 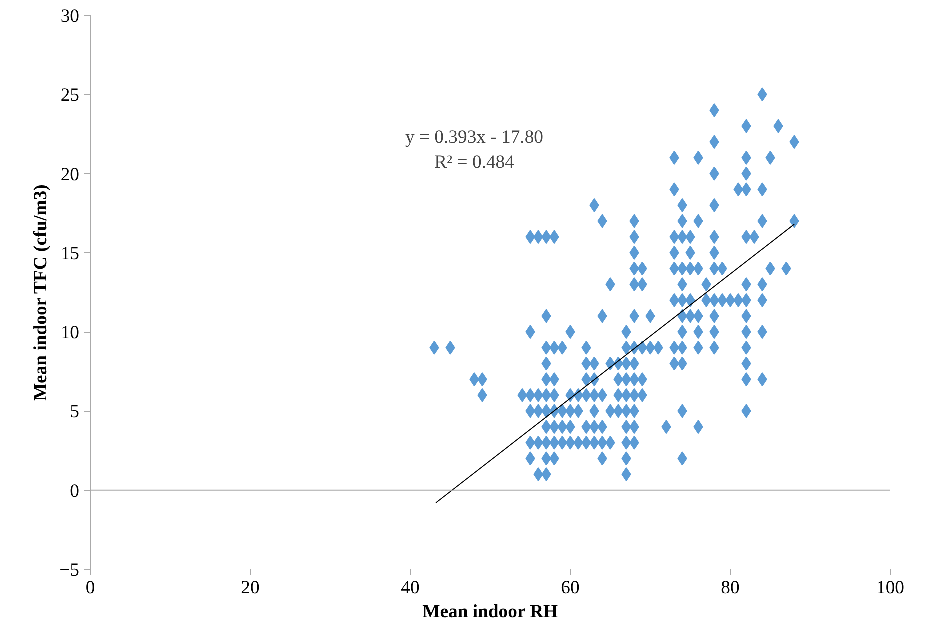 What do you see at coordinates (890, 588) in the screenshot?
I see `x-tick-label: 100` at bounding box center [890, 588].